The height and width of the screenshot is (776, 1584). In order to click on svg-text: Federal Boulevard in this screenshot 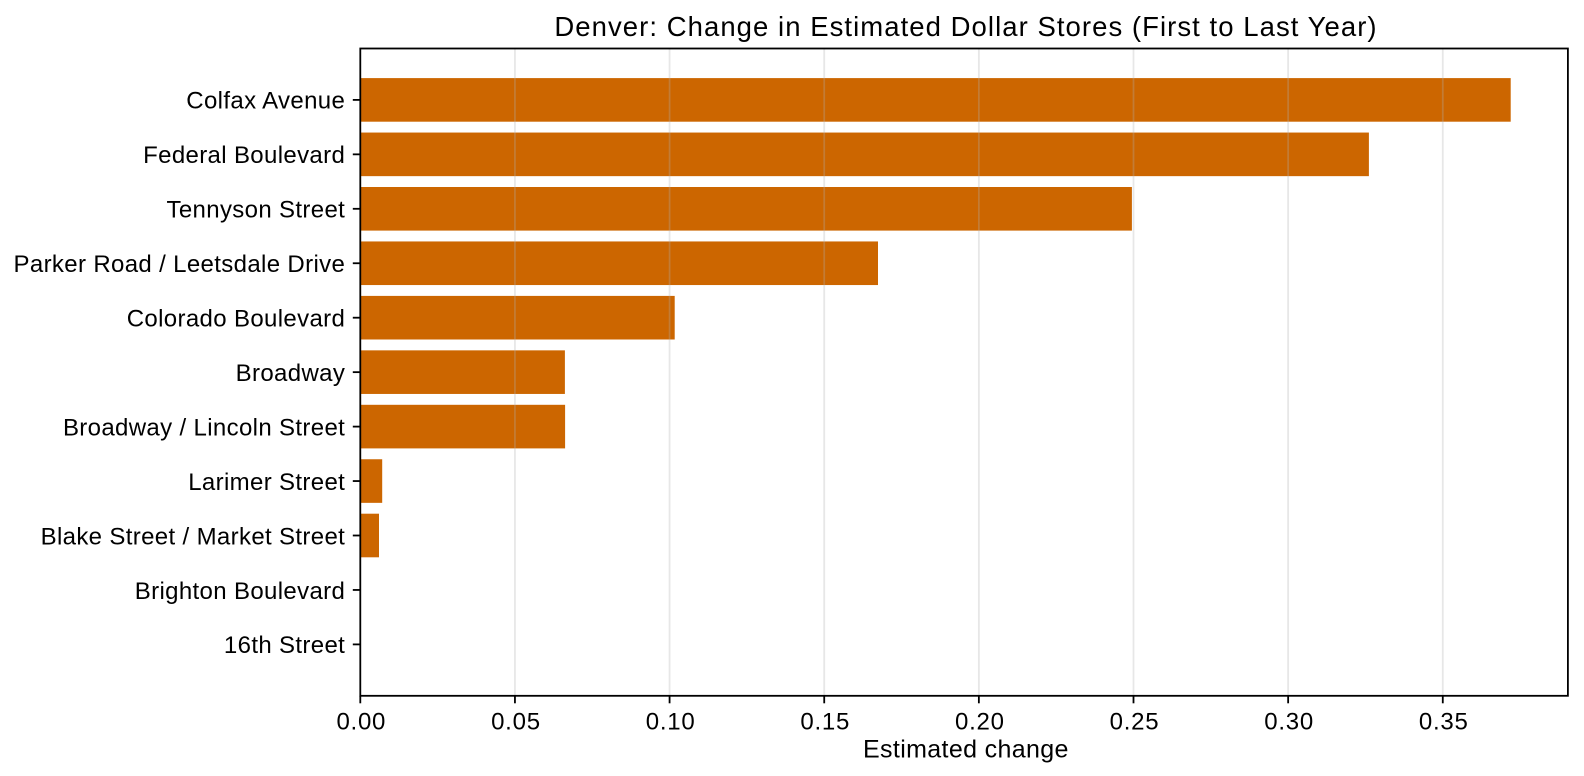, I will do `click(244, 155)`.